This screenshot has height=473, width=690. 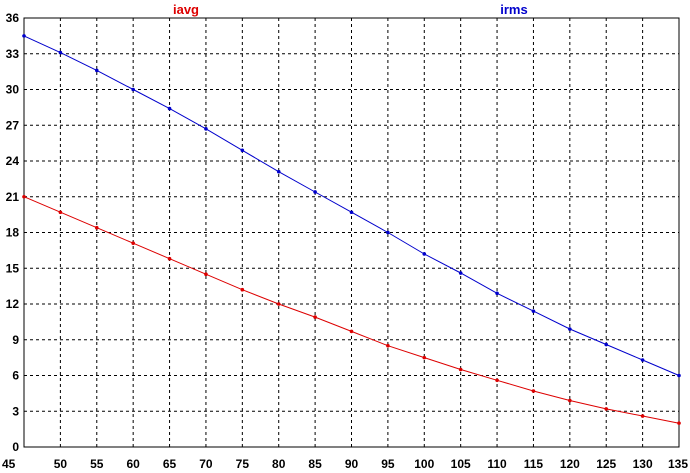 I want to click on y-tick-label: 30, so click(x=13, y=90).